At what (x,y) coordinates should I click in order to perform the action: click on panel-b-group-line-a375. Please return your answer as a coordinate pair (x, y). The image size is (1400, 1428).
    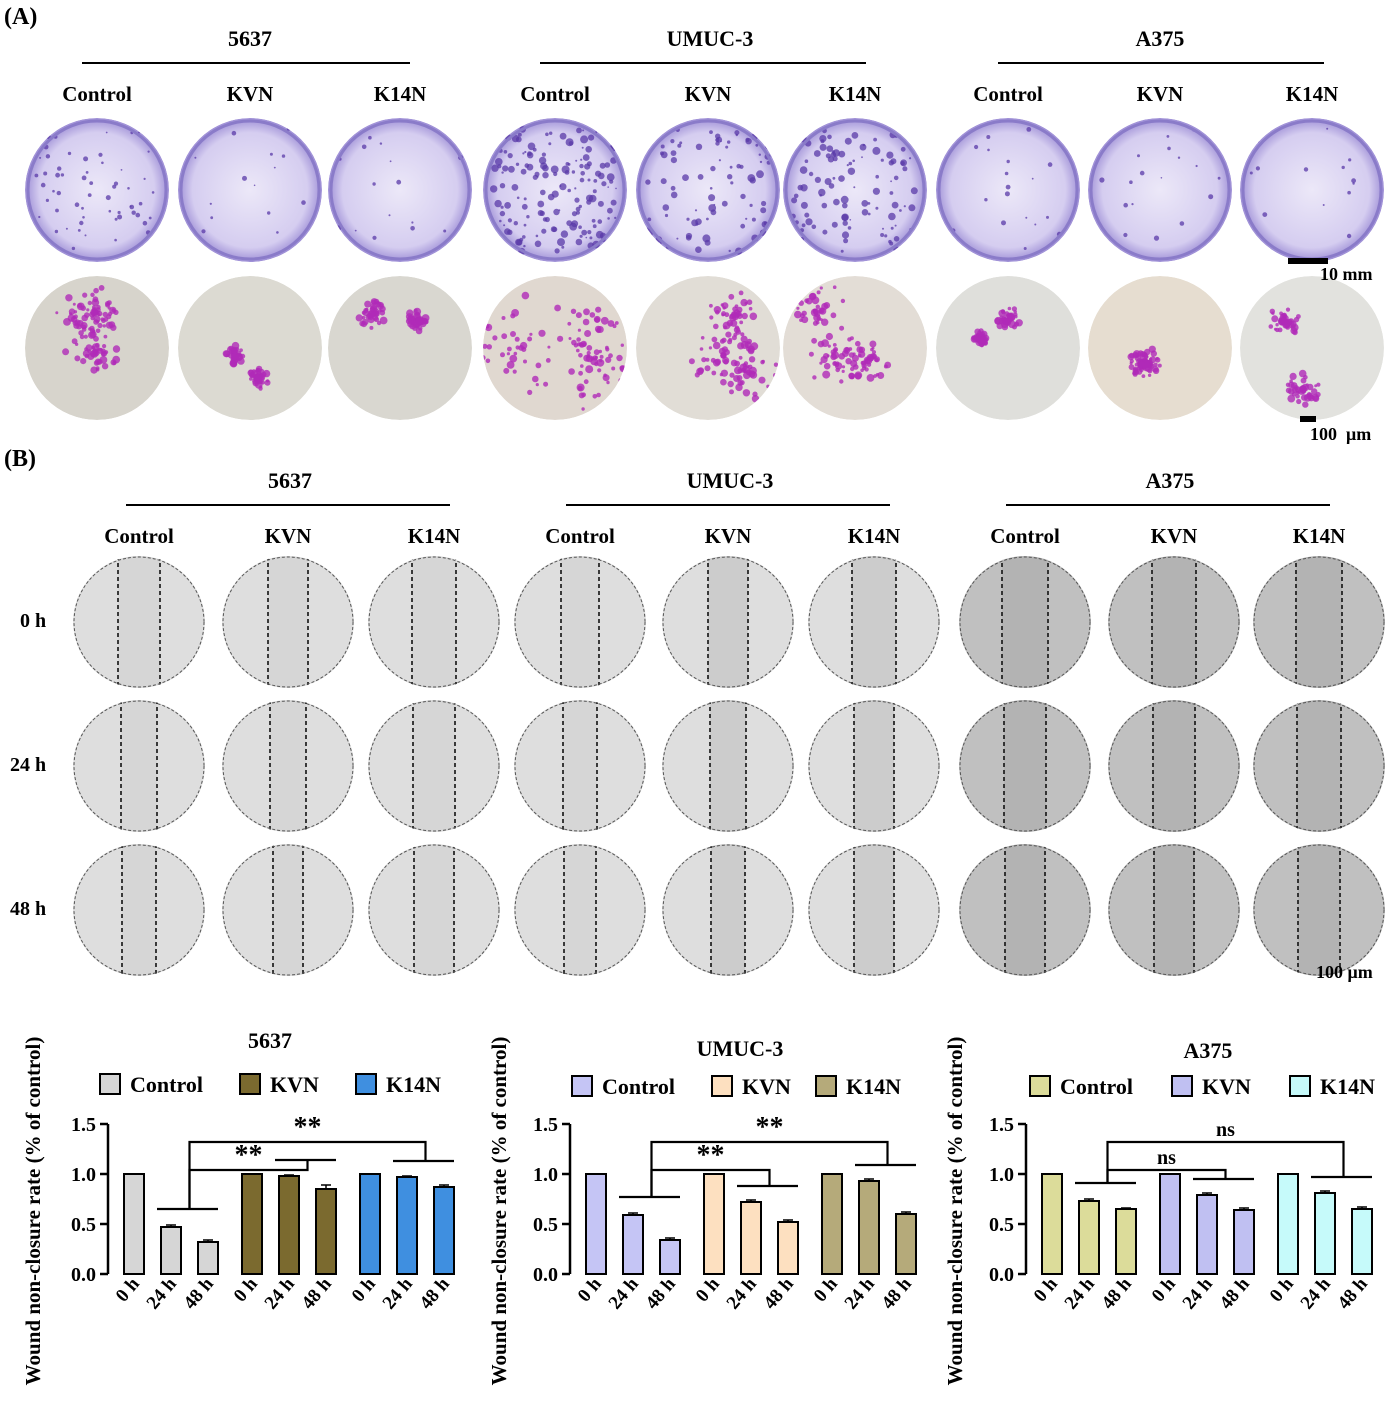
    Looking at the image, I should click on (1168, 505).